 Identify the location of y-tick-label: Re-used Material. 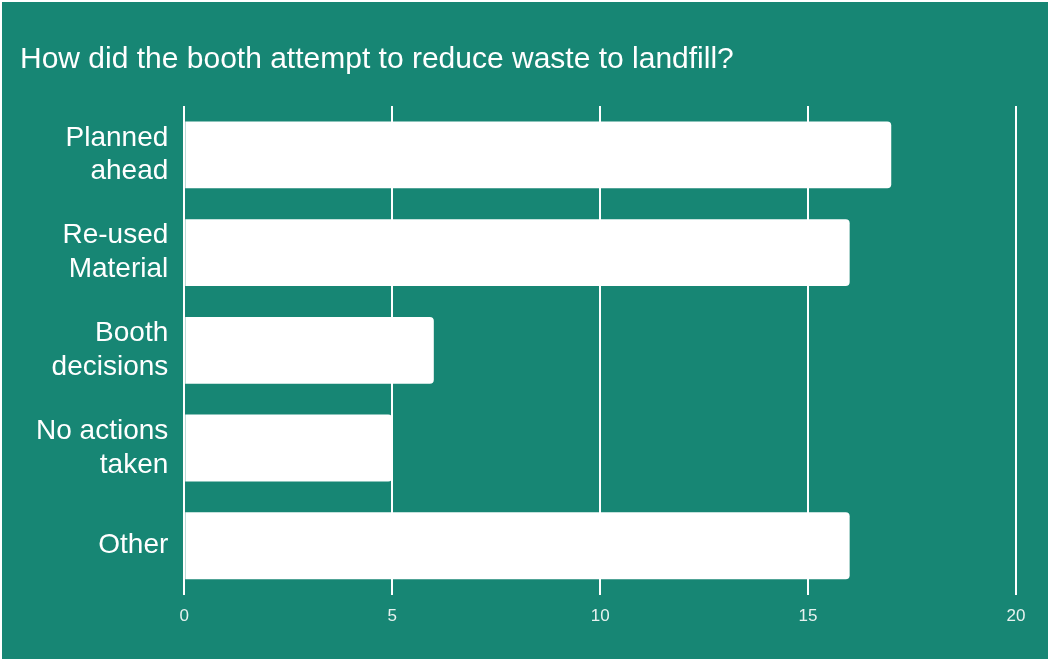
(115, 251).